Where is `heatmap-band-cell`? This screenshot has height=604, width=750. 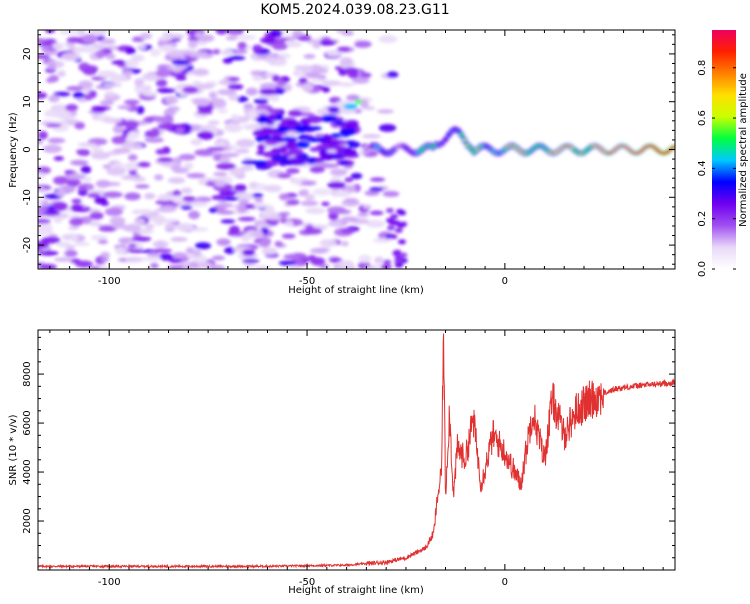 heatmap-band-cell is located at coordinates (464, 140).